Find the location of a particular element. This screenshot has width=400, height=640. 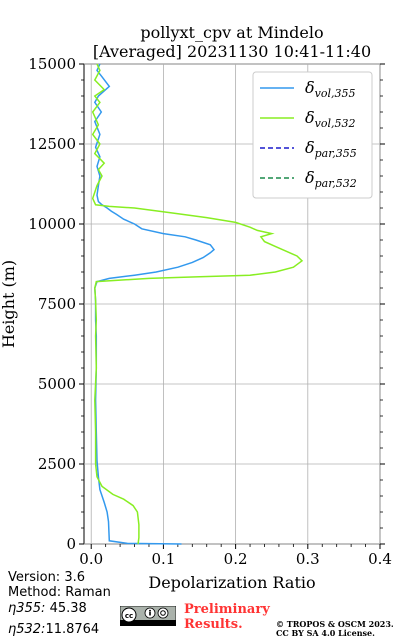

preliminary-results-badge: Preliminary Results. is located at coordinates (227, 617).